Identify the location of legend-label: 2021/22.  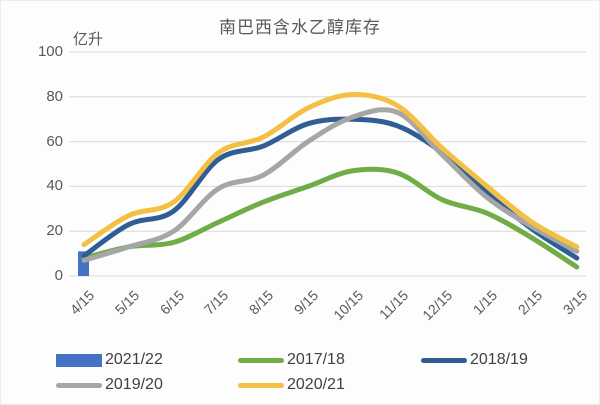
(134, 359).